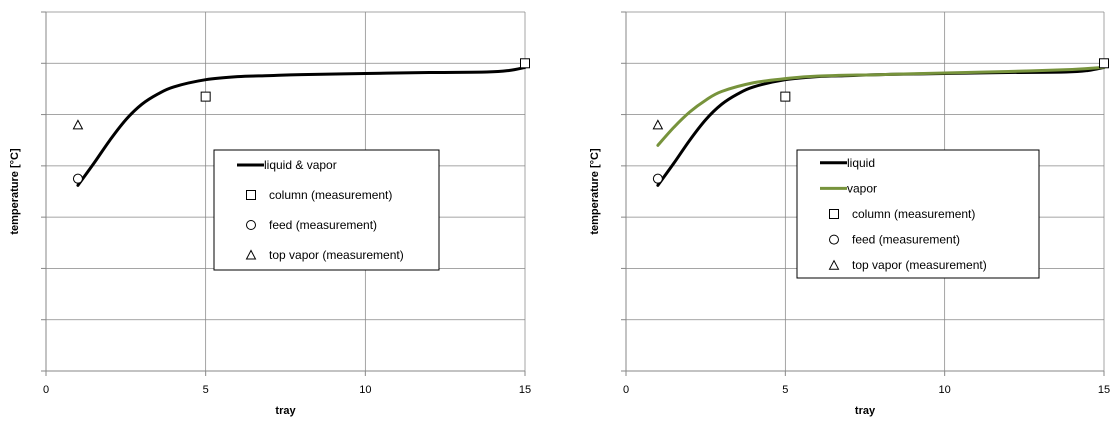 Image resolution: width=1113 pixels, height=421 pixels. Describe the element at coordinates (301, 126) in the screenshot. I see `series-line-liquid-vapor` at that location.